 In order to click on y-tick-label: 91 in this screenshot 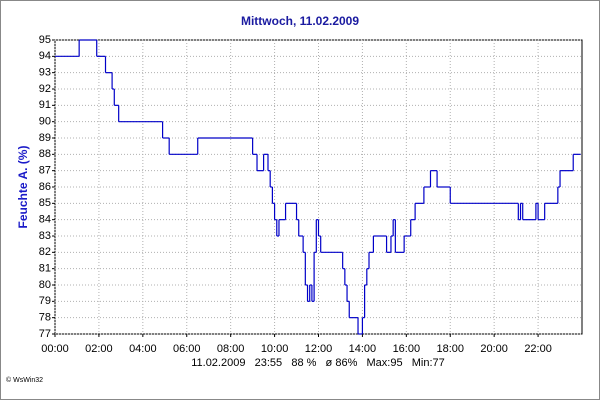, I will do `click(45, 105)`.